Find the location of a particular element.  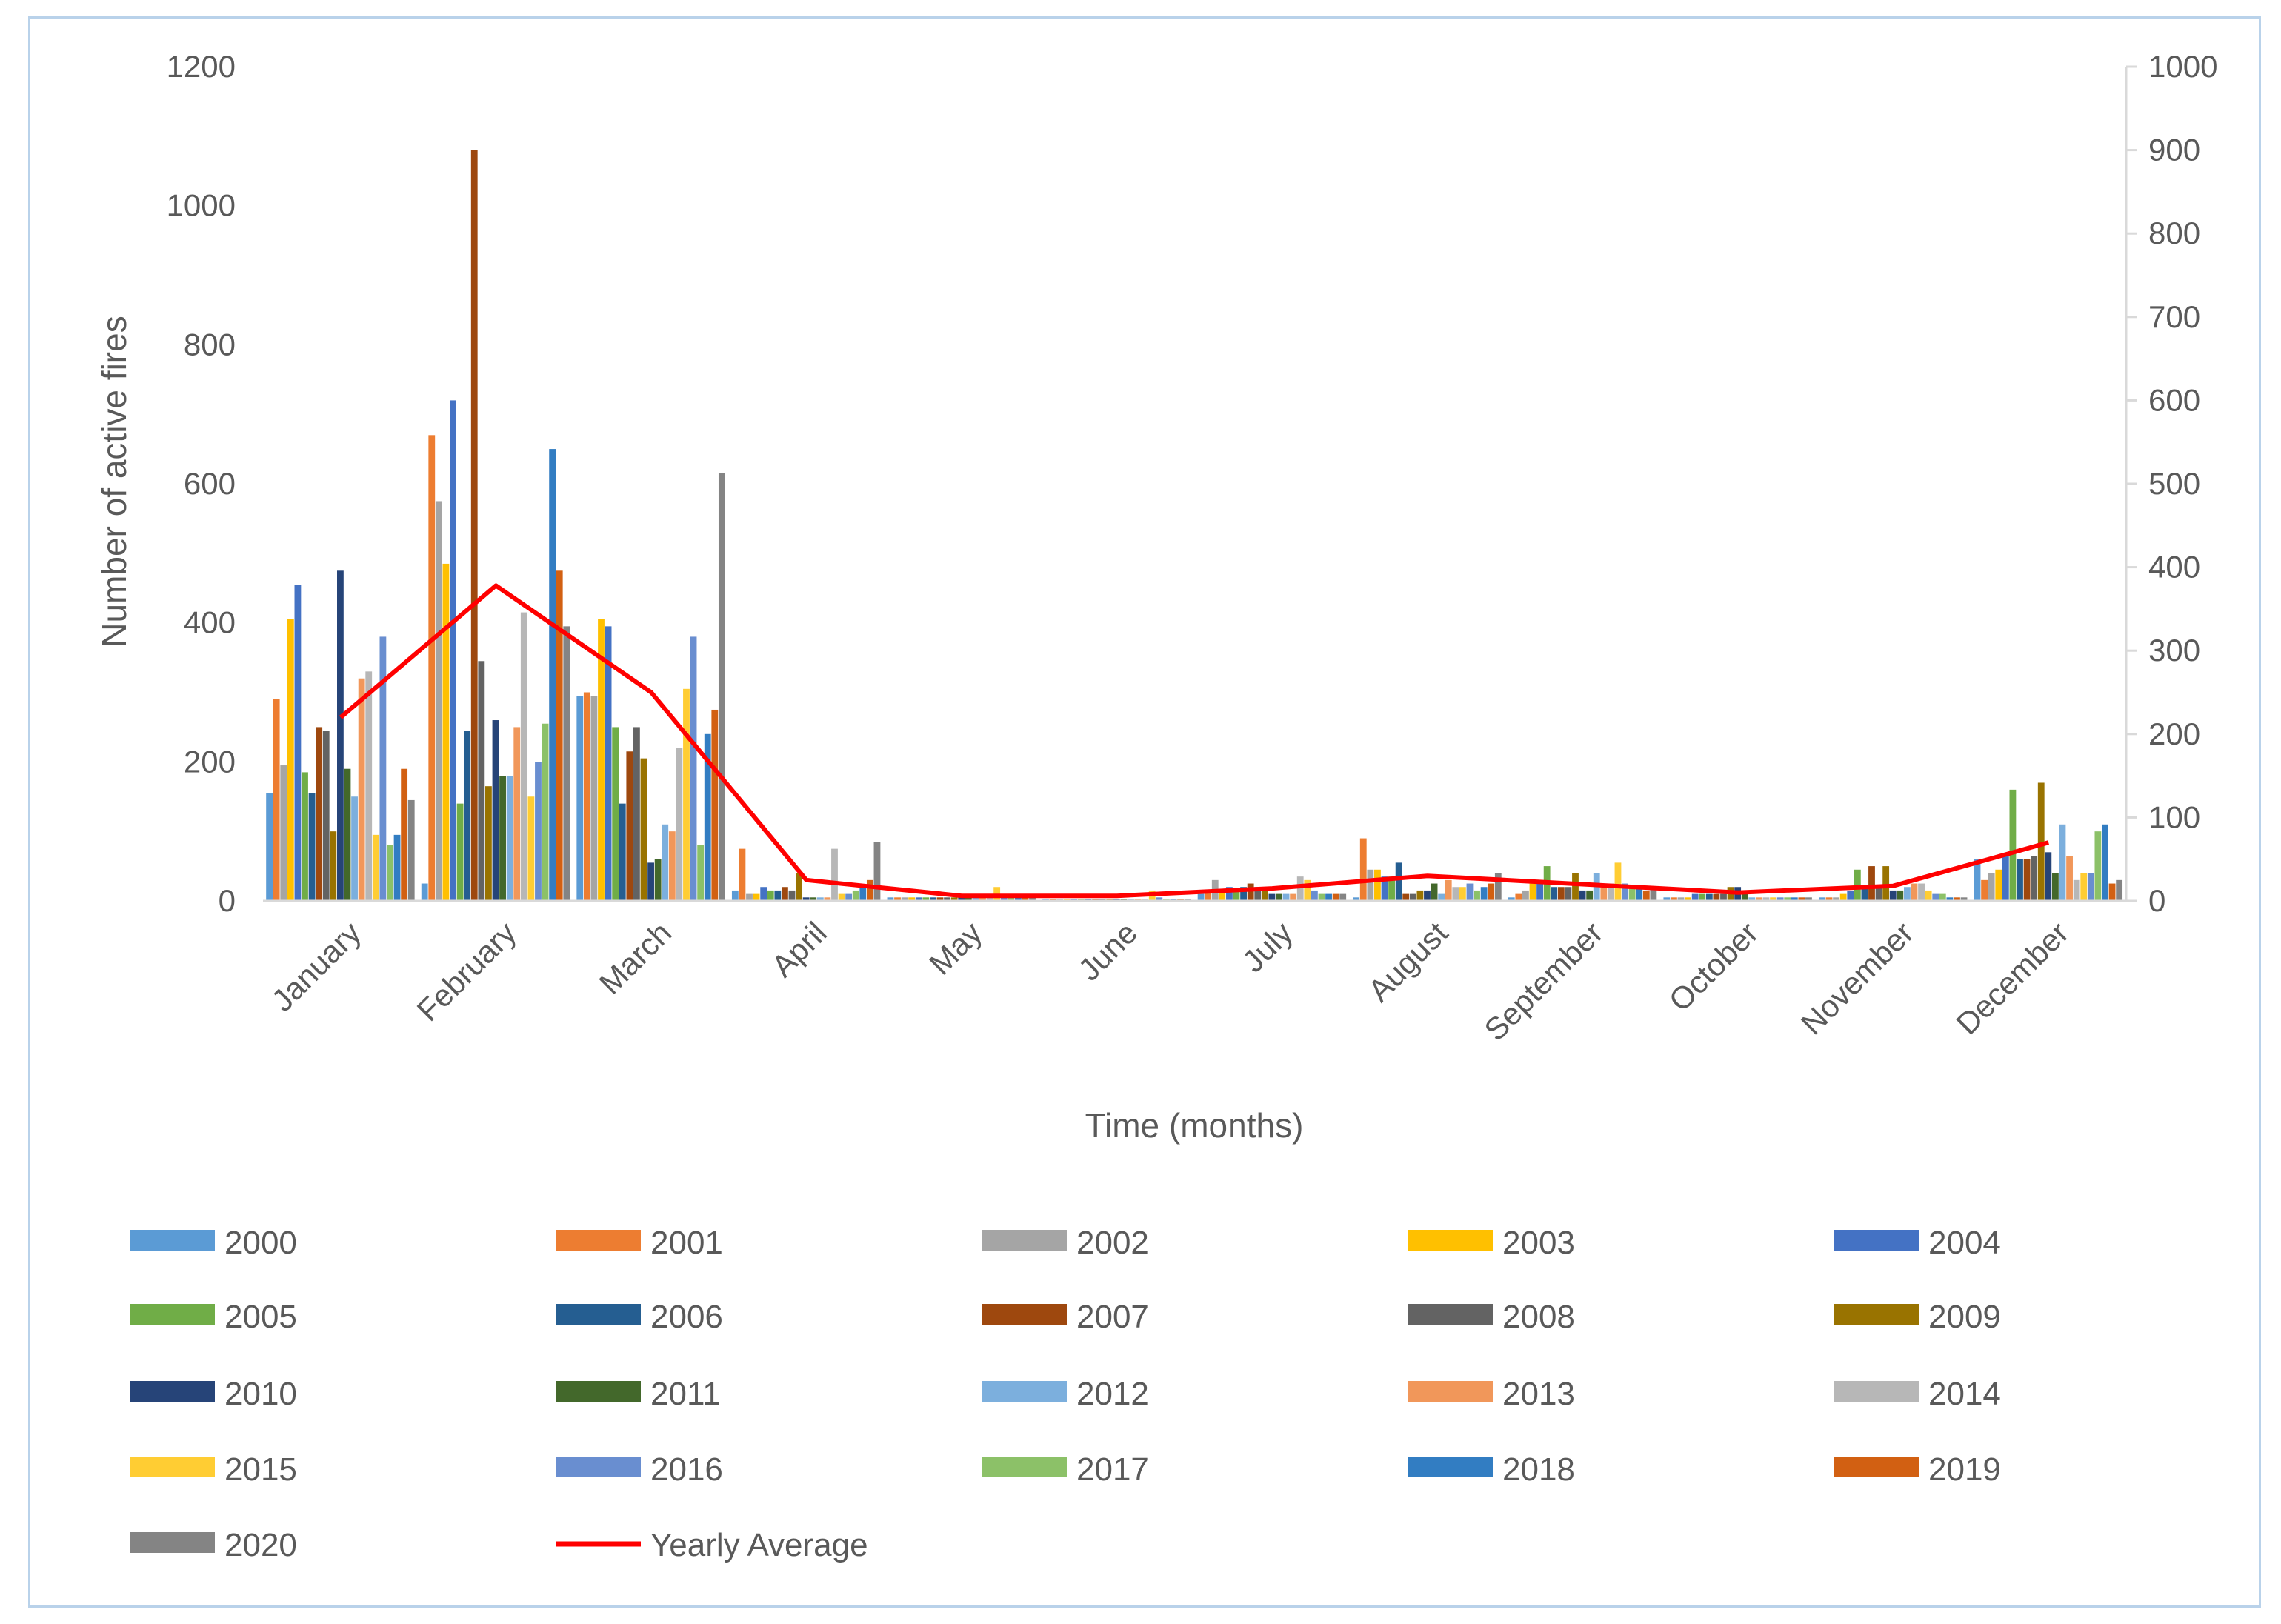

bar-2019-march is located at coordinates (715, 805).